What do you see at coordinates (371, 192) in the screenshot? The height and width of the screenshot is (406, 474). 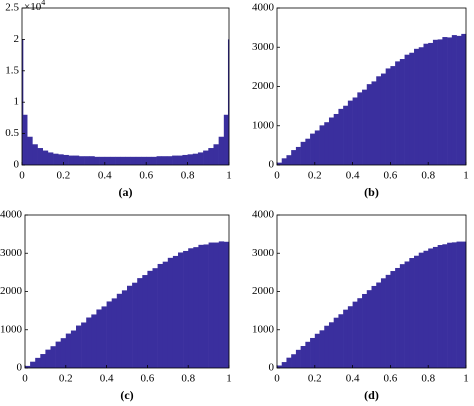 I see `x-axis-label: (b)` at bounding box center [371, 192].